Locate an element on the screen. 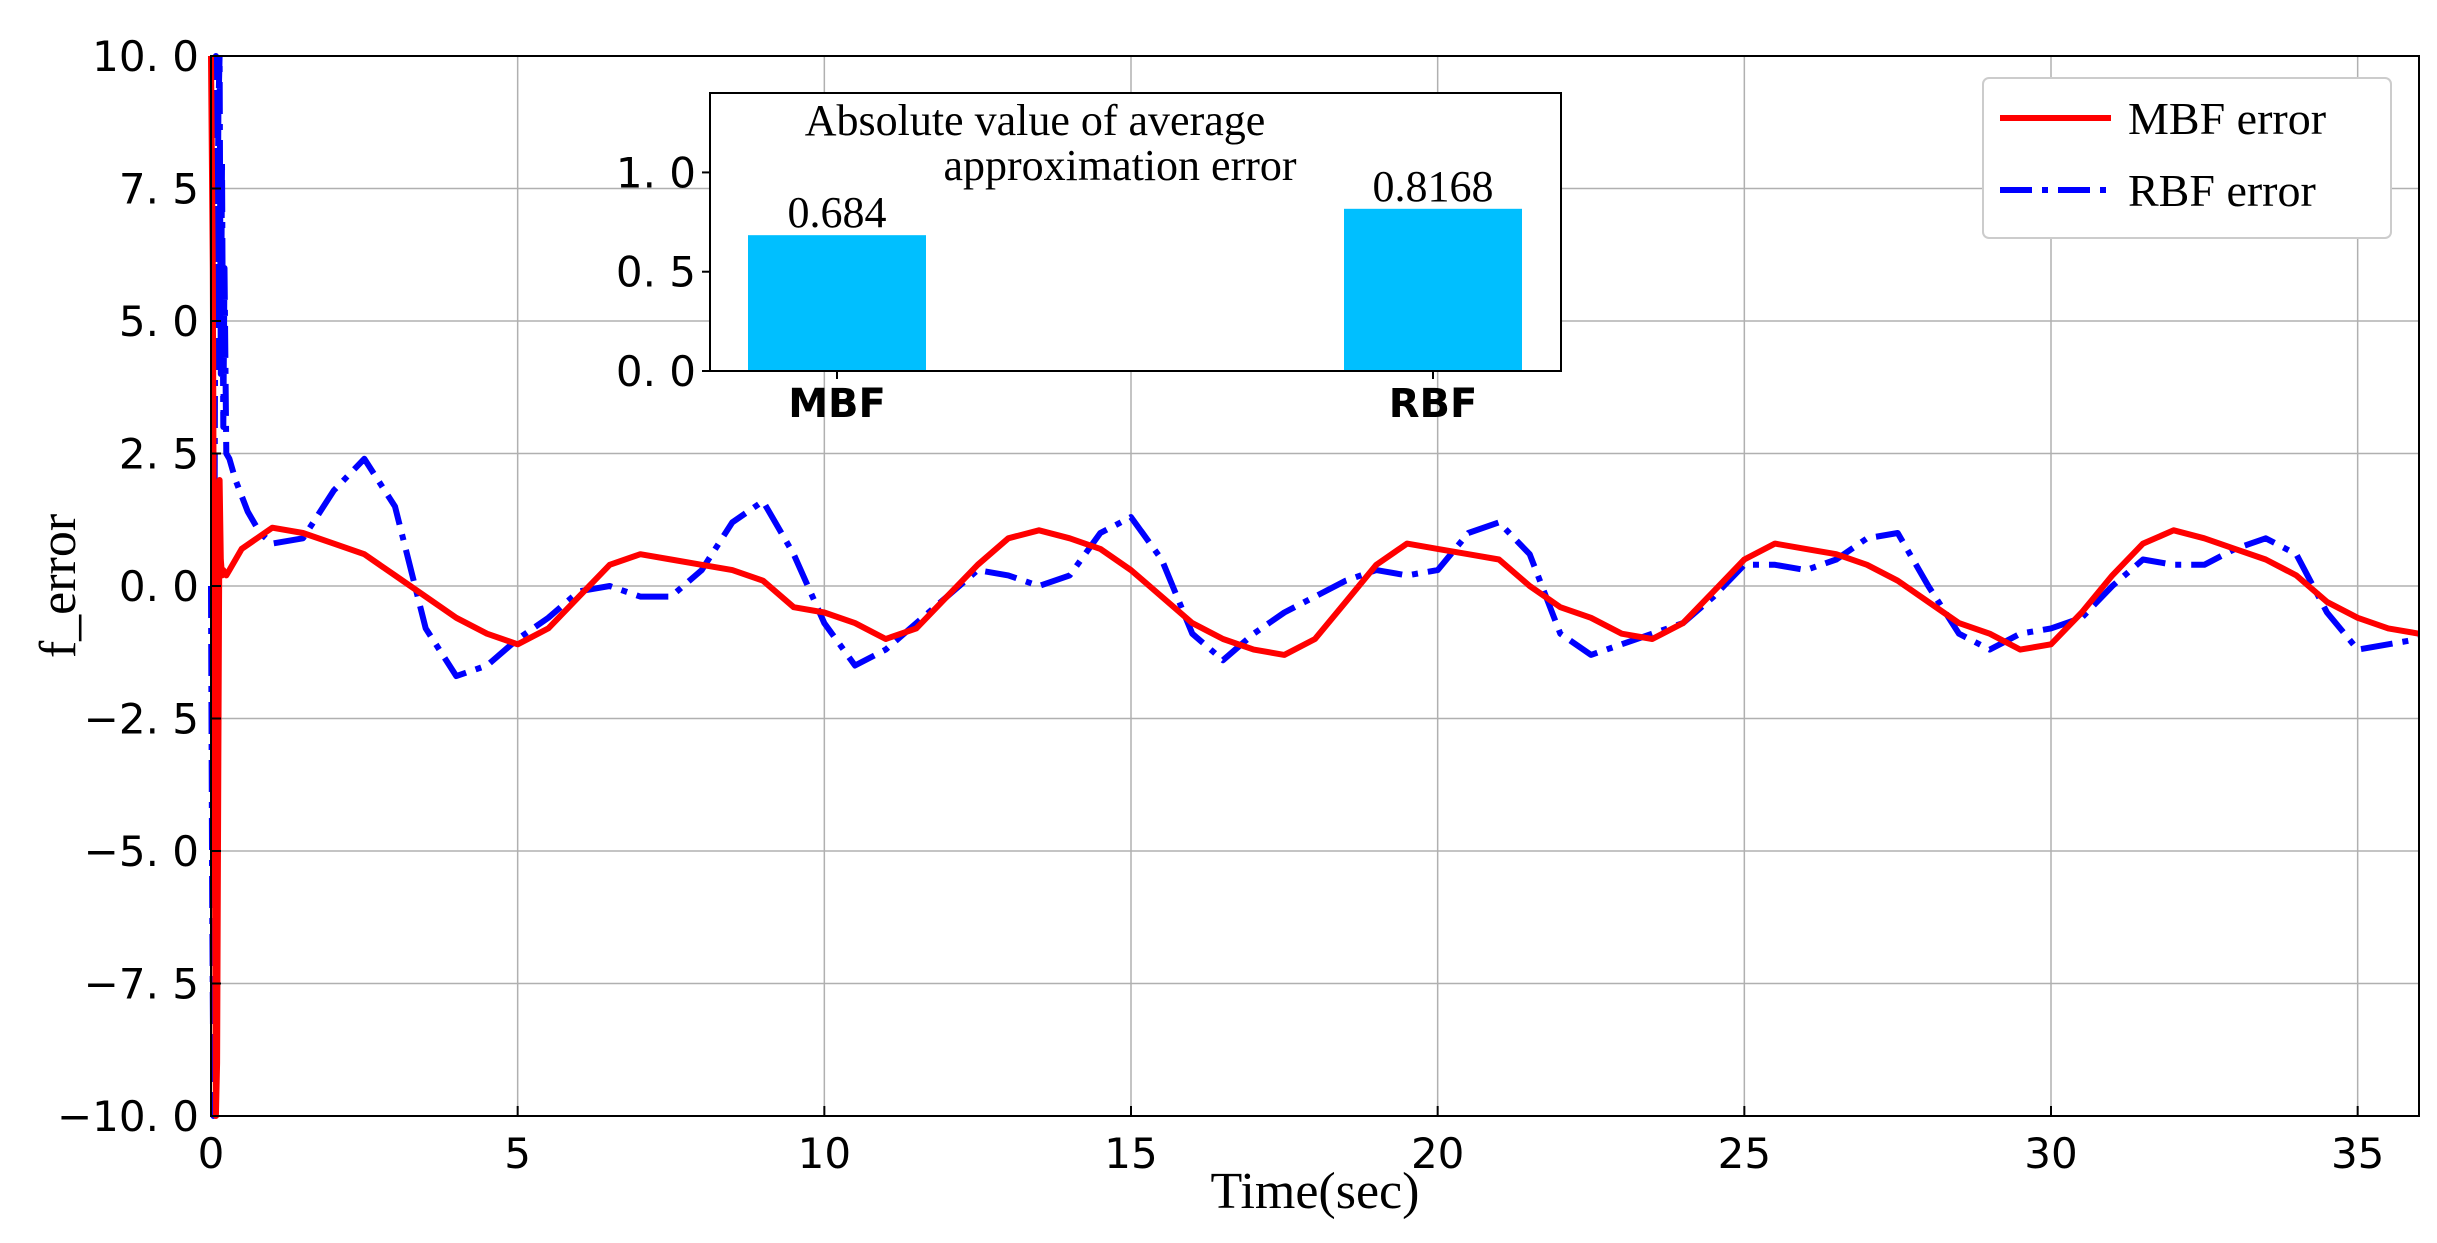 This screenshot has width=2437, height=1243. inset-y-tick-label: 1. 0 is located at coordinates (656, 172).